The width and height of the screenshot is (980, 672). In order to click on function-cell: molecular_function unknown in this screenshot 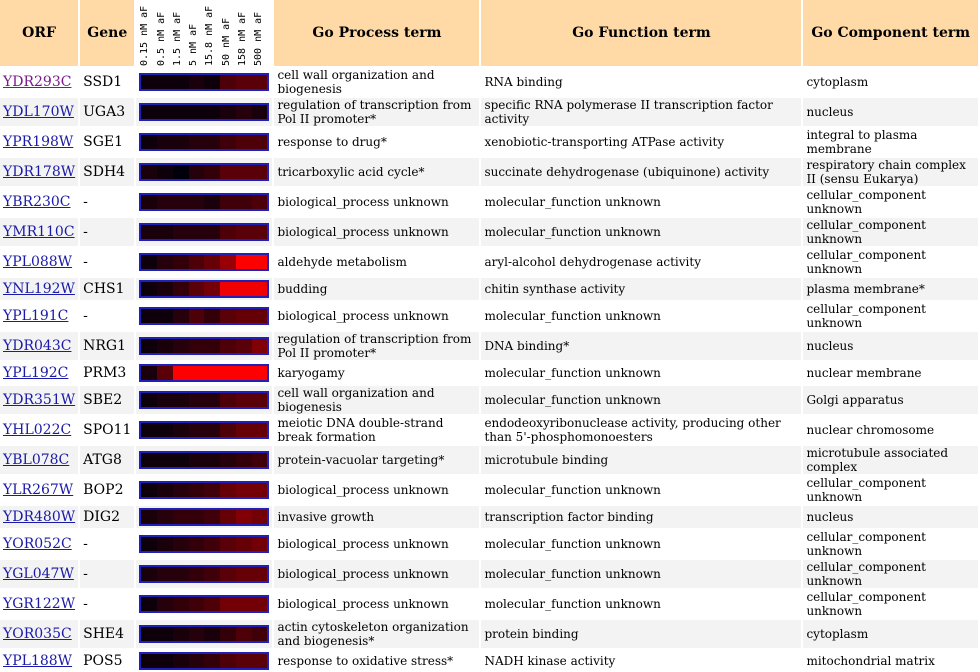, I will do `click(642, 543)`.